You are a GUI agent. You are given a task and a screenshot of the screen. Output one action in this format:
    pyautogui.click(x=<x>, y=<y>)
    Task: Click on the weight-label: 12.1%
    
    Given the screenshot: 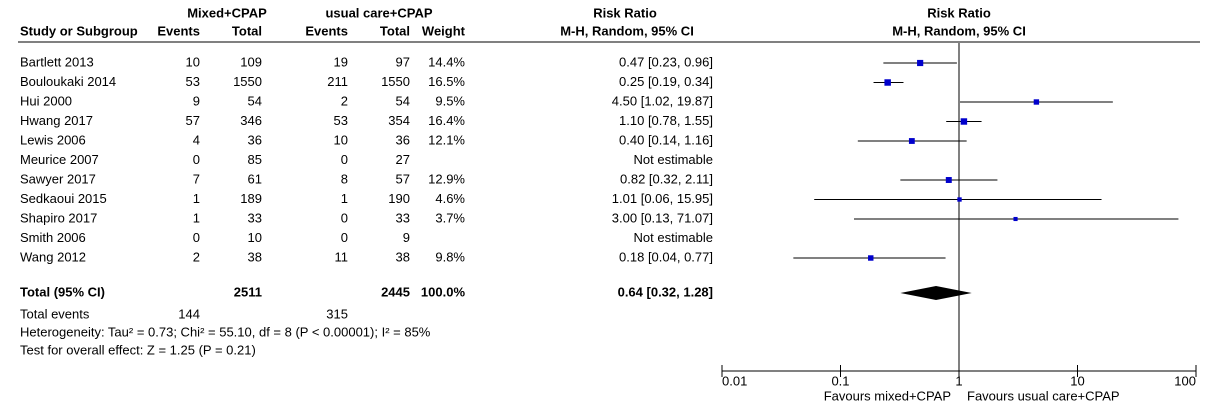 What is the action you would take?
    pyautogui.click(x=446, y=139)
    